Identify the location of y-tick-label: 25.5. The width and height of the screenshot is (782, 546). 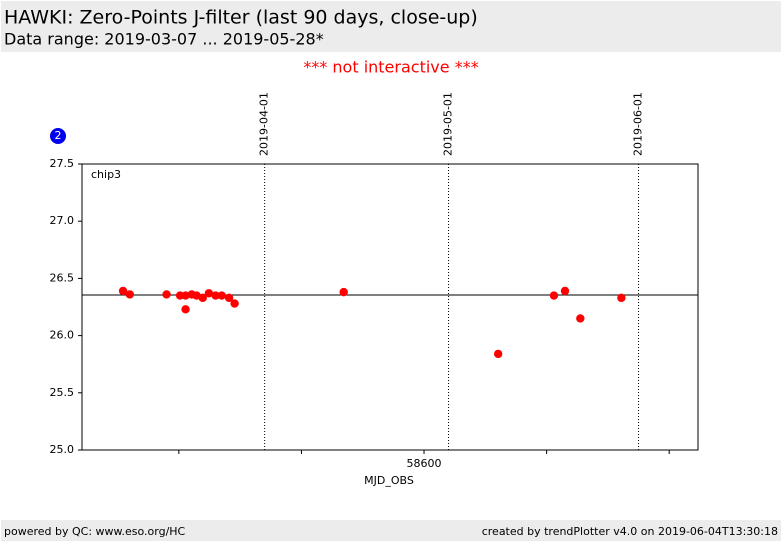
(62, 392).